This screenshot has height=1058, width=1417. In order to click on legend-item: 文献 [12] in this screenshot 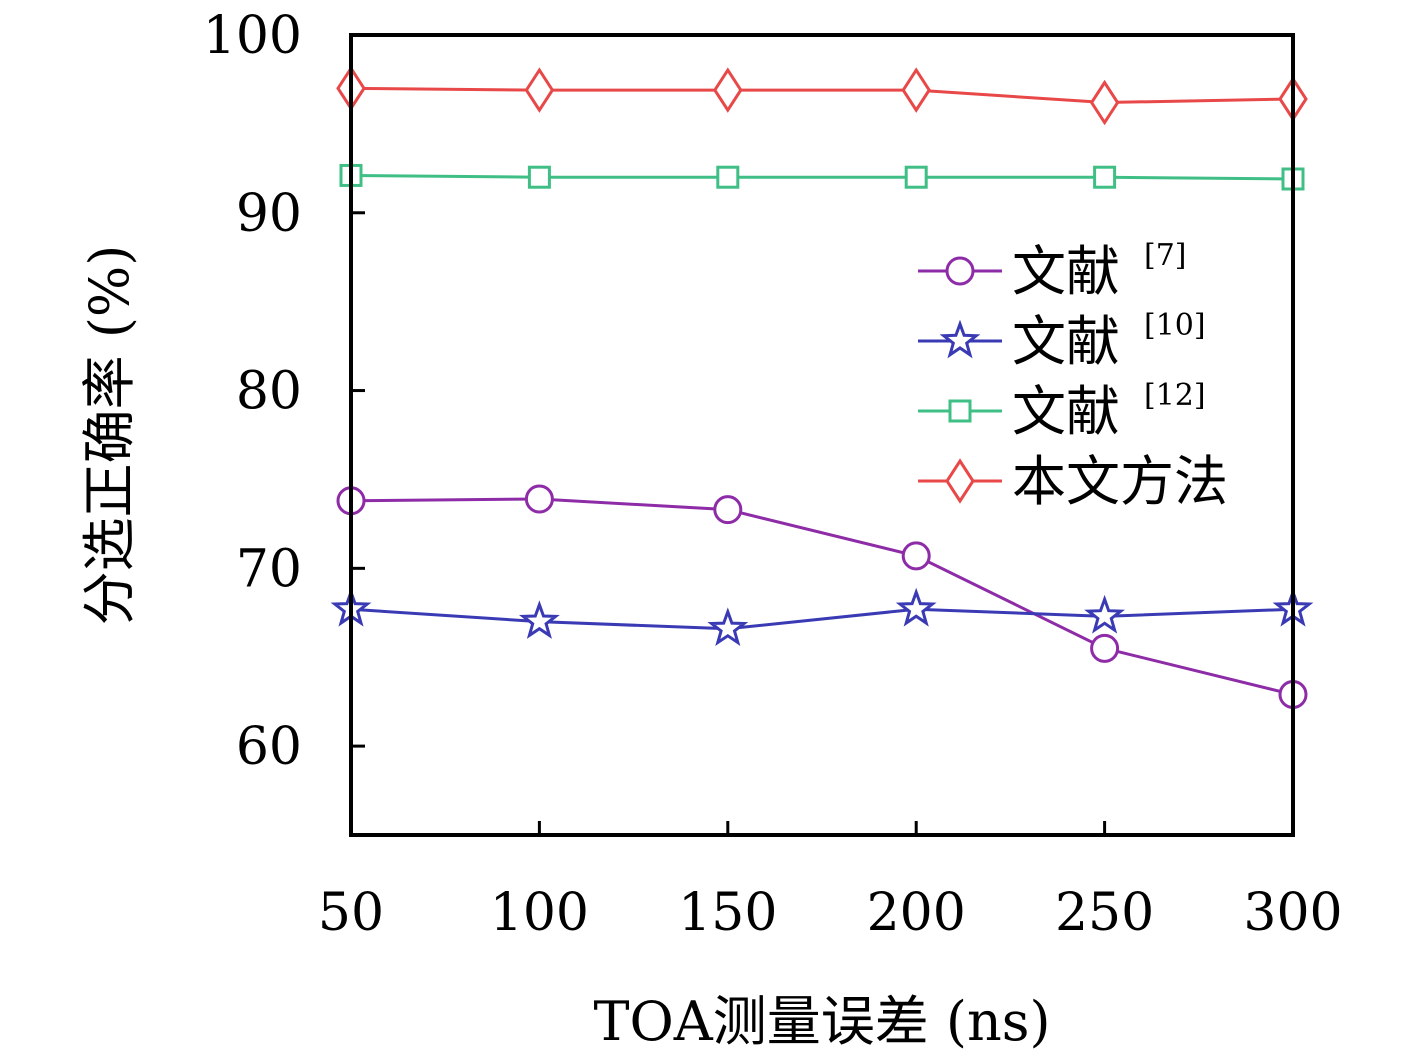, I will do `click(1062, 410)`.